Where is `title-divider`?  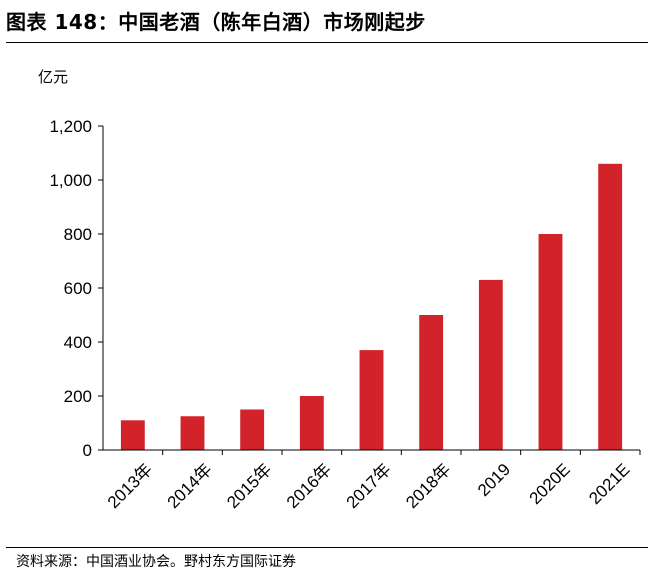 title-divider is located at coordinates (327, 42).